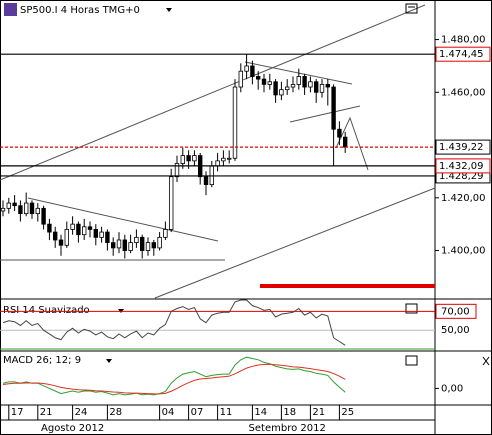 The width and height of the screenshot is (492, 435). I want to click on x-tick-label: 28, so click(115, 412).